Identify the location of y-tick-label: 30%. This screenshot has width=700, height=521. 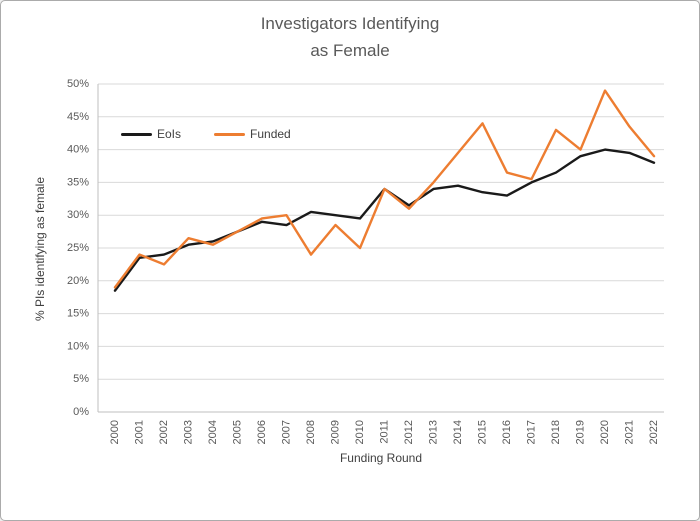
(78, 215).